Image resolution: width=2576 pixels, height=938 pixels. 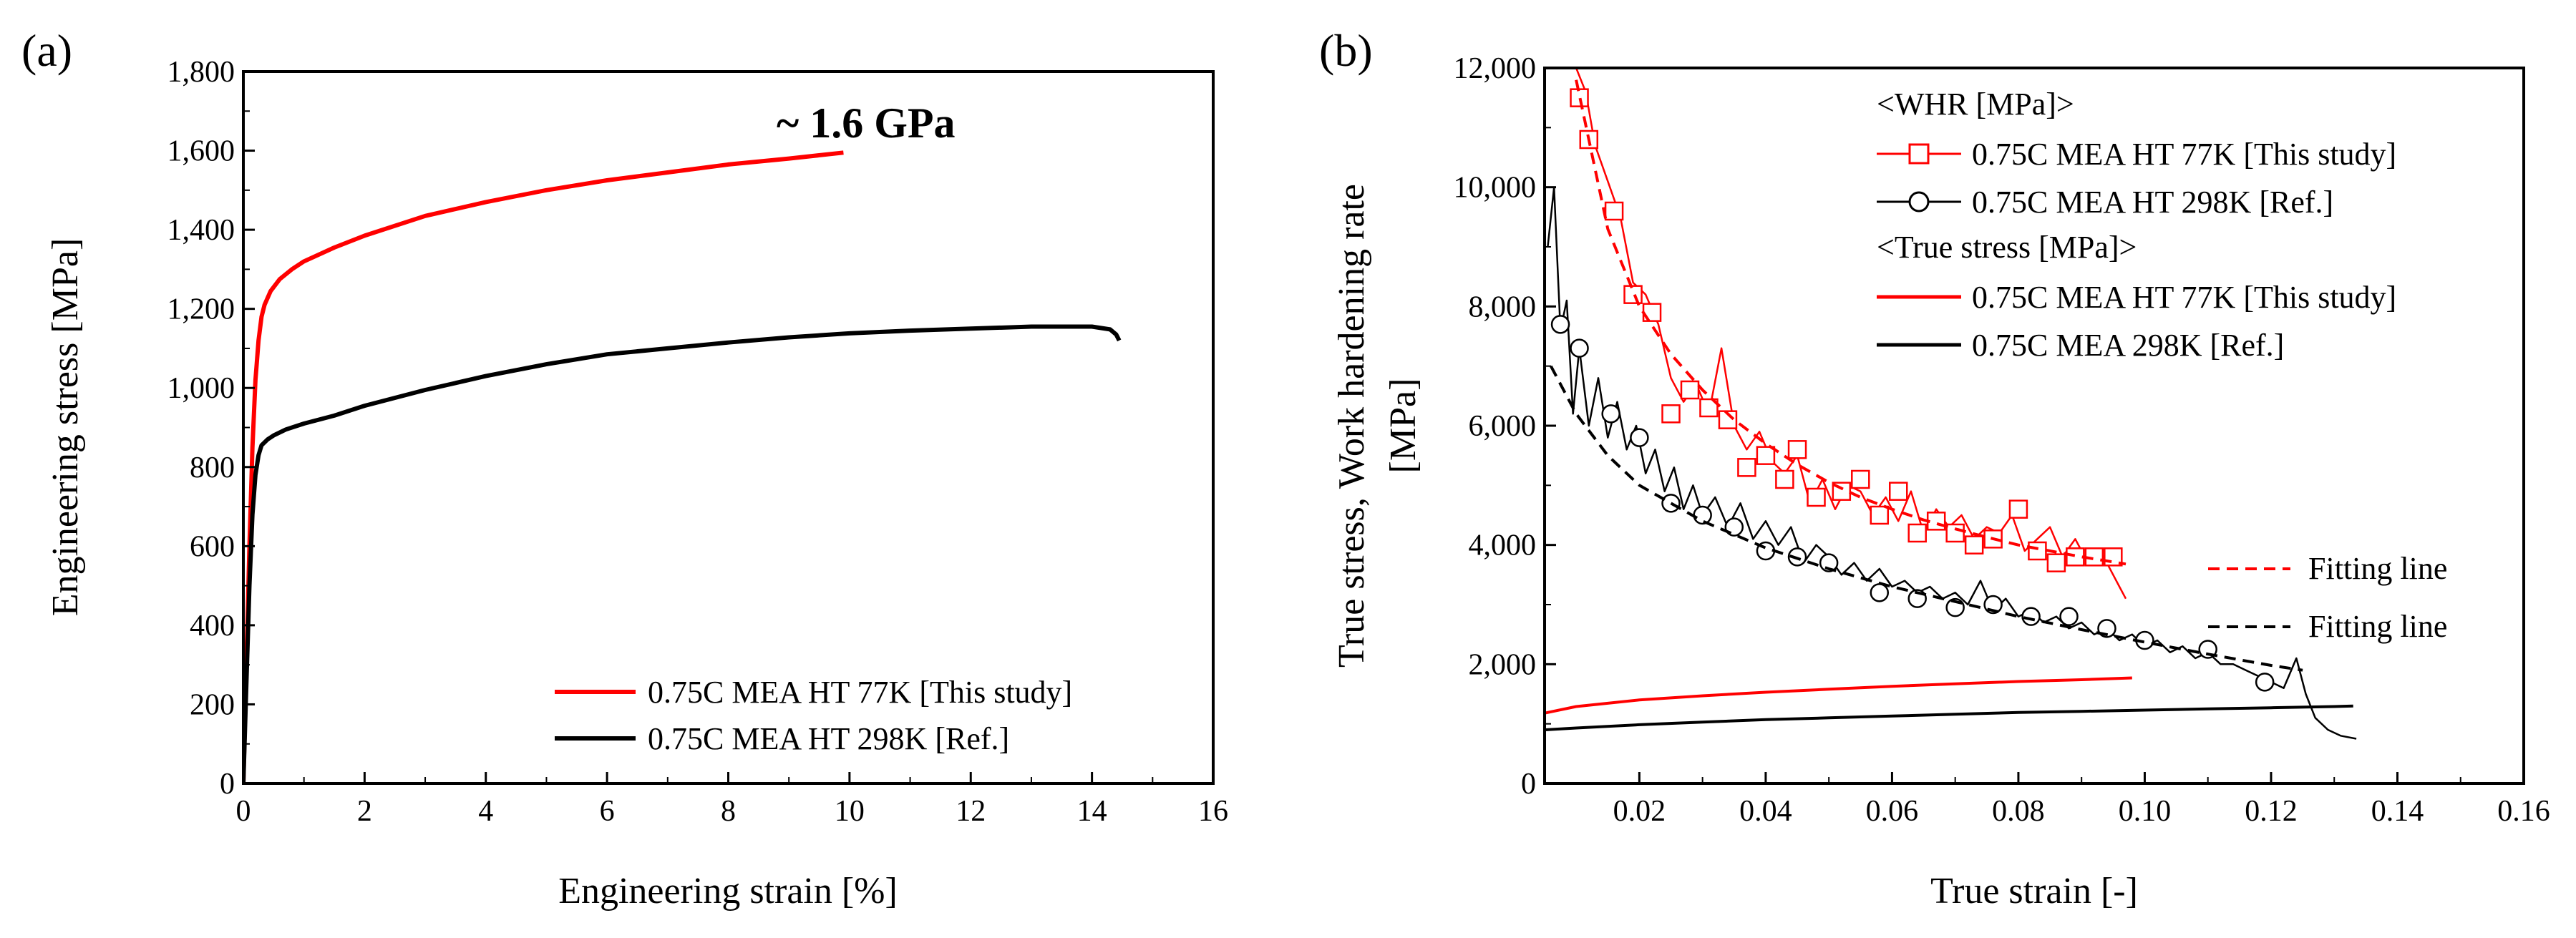 I want to click on legend-b-whr-77k-swatch-marker, so click(x=1919, y=154).